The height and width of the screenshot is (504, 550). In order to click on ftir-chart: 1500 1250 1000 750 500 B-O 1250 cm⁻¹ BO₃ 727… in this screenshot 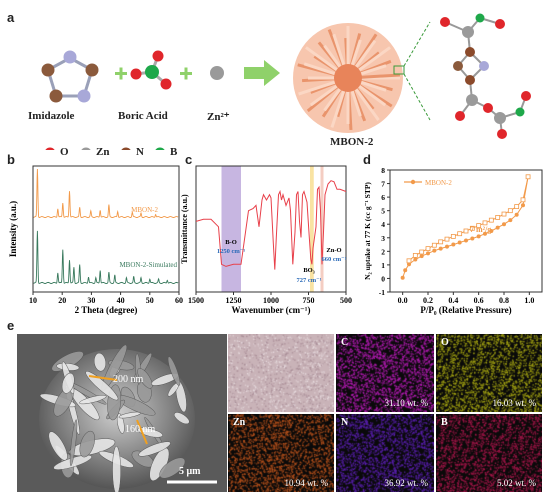, I will do `click(266, 240)`.